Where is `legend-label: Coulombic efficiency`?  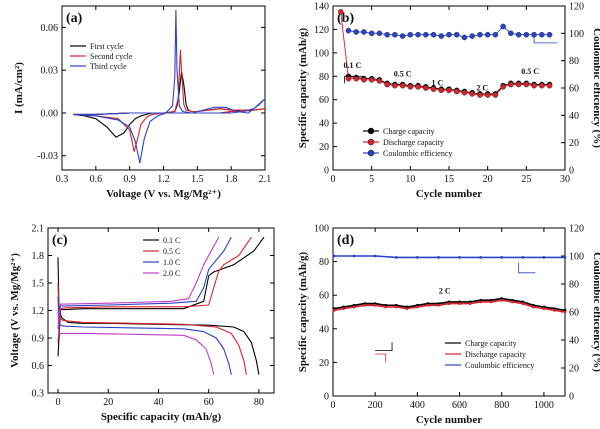 legend-label: Coulombic efficiency is located at coordinates (499, 365).